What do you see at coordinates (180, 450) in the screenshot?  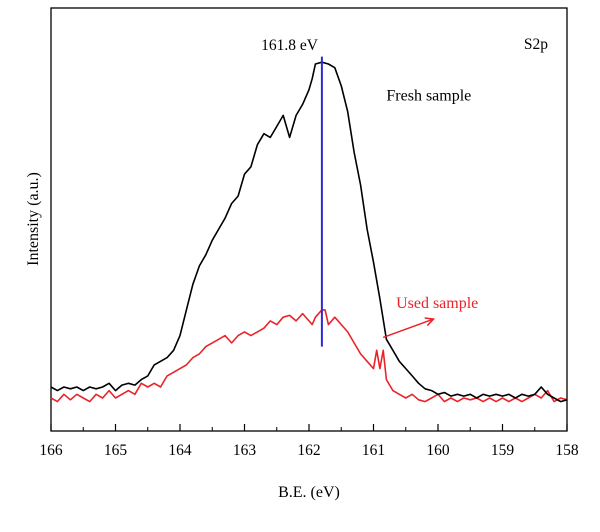 I see `x-tick-label: 164` at bounding box center [180, 450].